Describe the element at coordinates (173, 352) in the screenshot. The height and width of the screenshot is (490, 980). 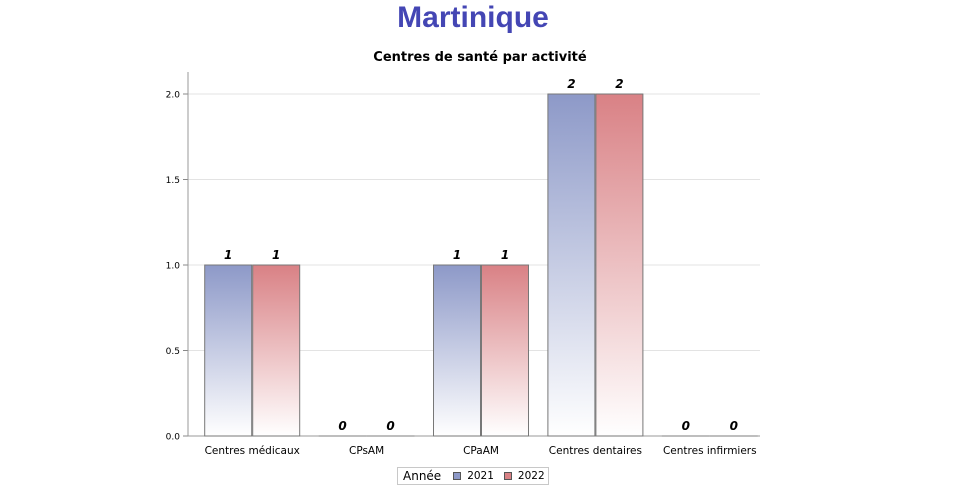
I see `y-tick-label: 0.5` at that location.